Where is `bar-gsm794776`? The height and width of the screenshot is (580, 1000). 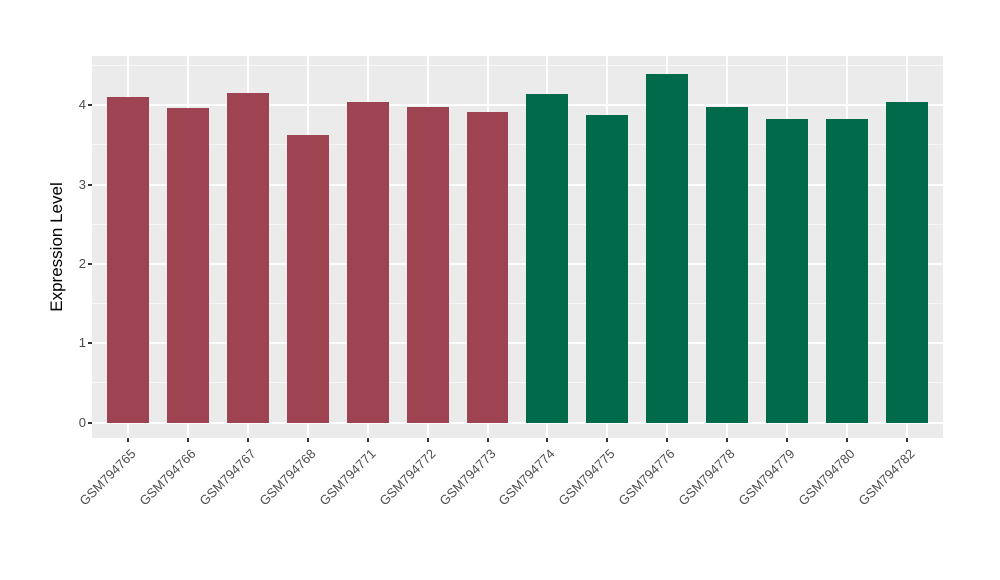
bar-gsm794776 is located at coordinates (667, 248).